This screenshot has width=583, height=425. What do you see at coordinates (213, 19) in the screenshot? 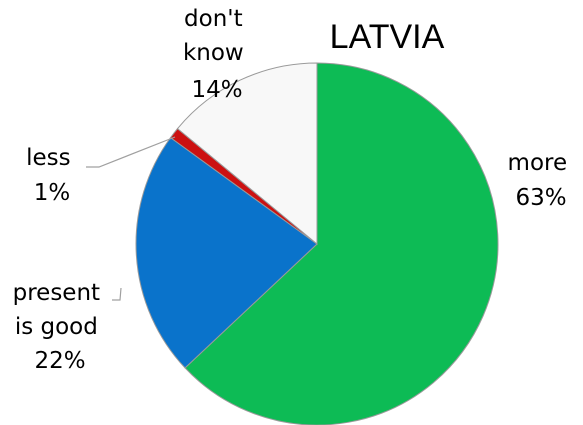
I see `slice-label-dont-know-line1: don't` at bounding box center [213, 19].